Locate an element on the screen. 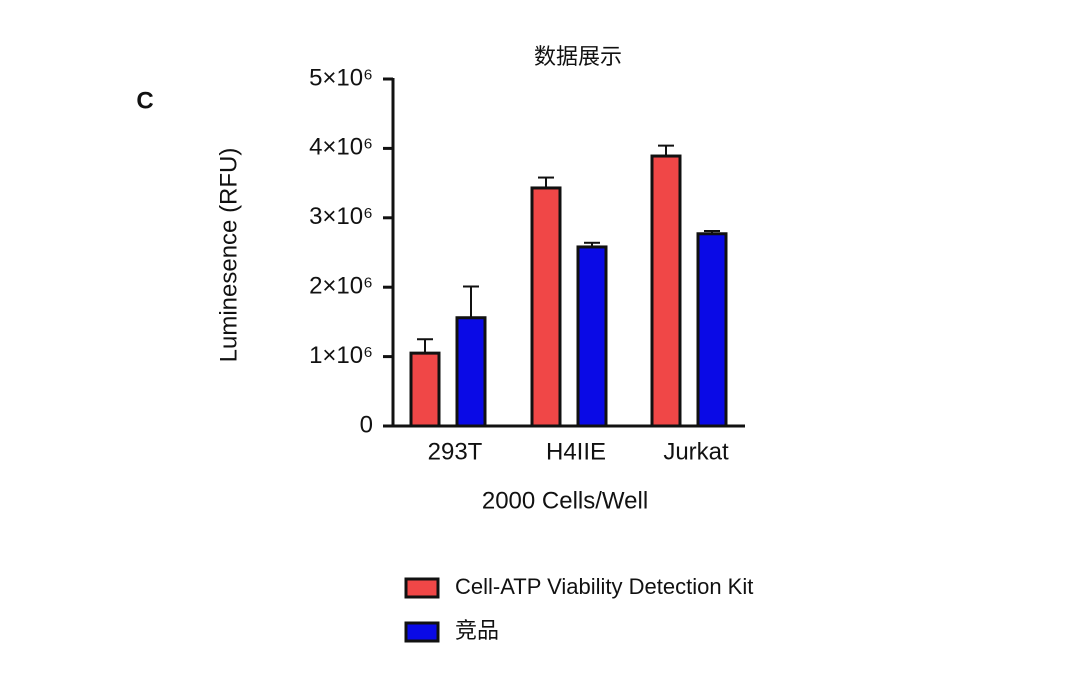 This screenshot has height=694, width=1080. legend-label: Cell-ATP Viability Detection Kit is located at coordinates (604, 586).